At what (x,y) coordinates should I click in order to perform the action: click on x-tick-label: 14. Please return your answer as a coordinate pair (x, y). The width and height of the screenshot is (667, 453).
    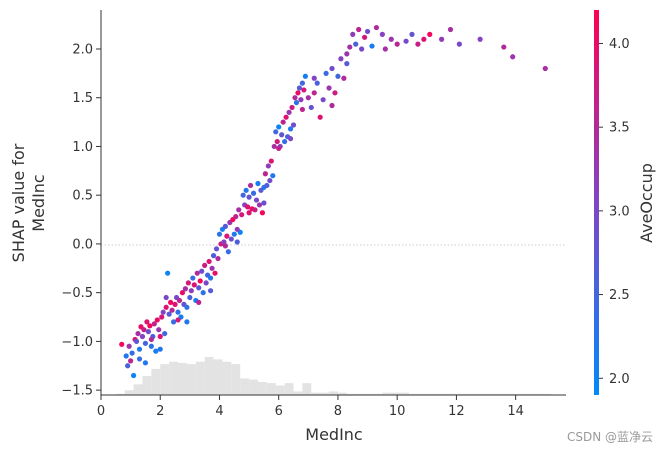
    Looking at the image, I should click on (515, 411).